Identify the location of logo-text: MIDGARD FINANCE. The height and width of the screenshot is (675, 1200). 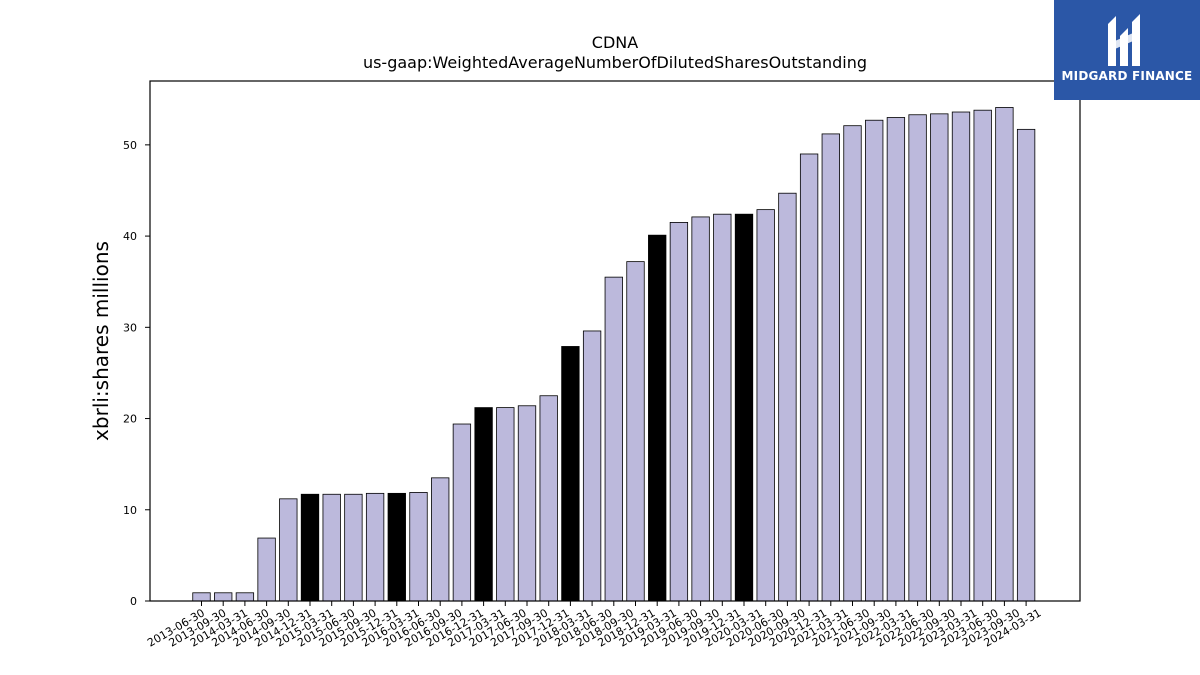
(1127, 76).